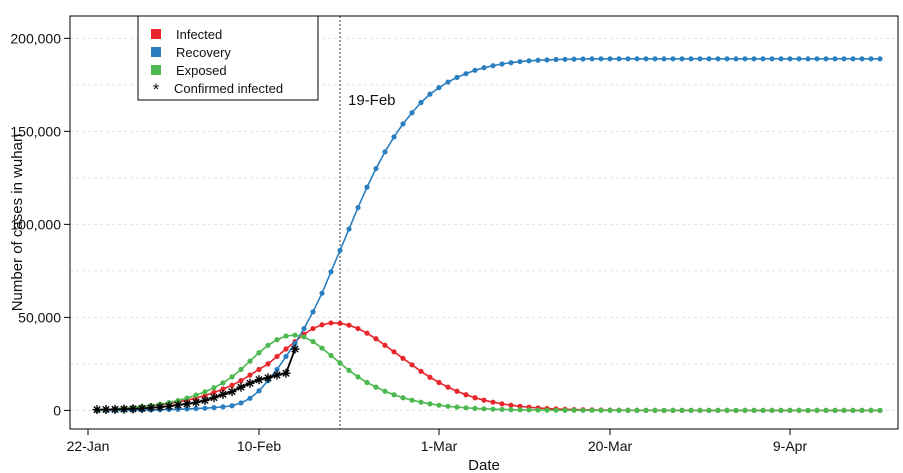 Image resolution: width=903 pixels, height=473 pixels. What do you see at coordinates (228, 58) in the screenshot?
I see `legend-box` at bounding box center [228, 58].